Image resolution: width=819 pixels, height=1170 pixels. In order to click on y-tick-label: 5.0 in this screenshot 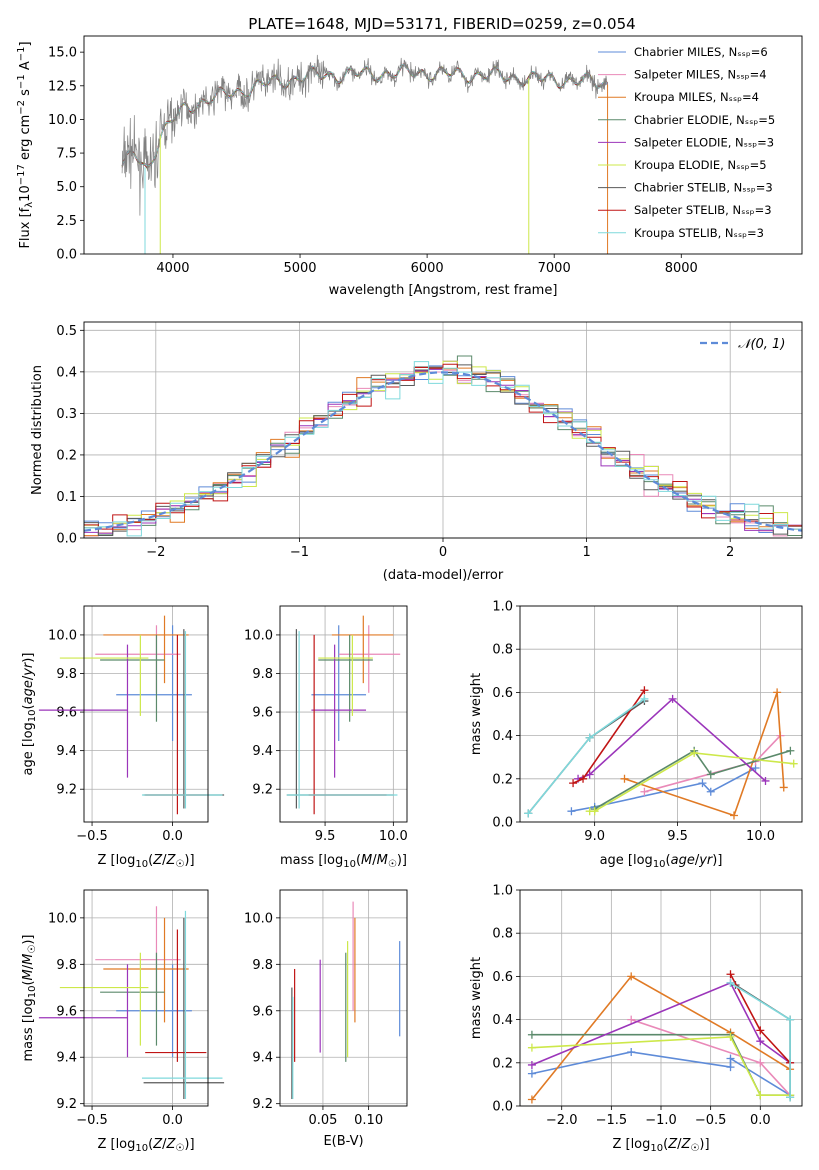, I will do `click(66, 187)`.